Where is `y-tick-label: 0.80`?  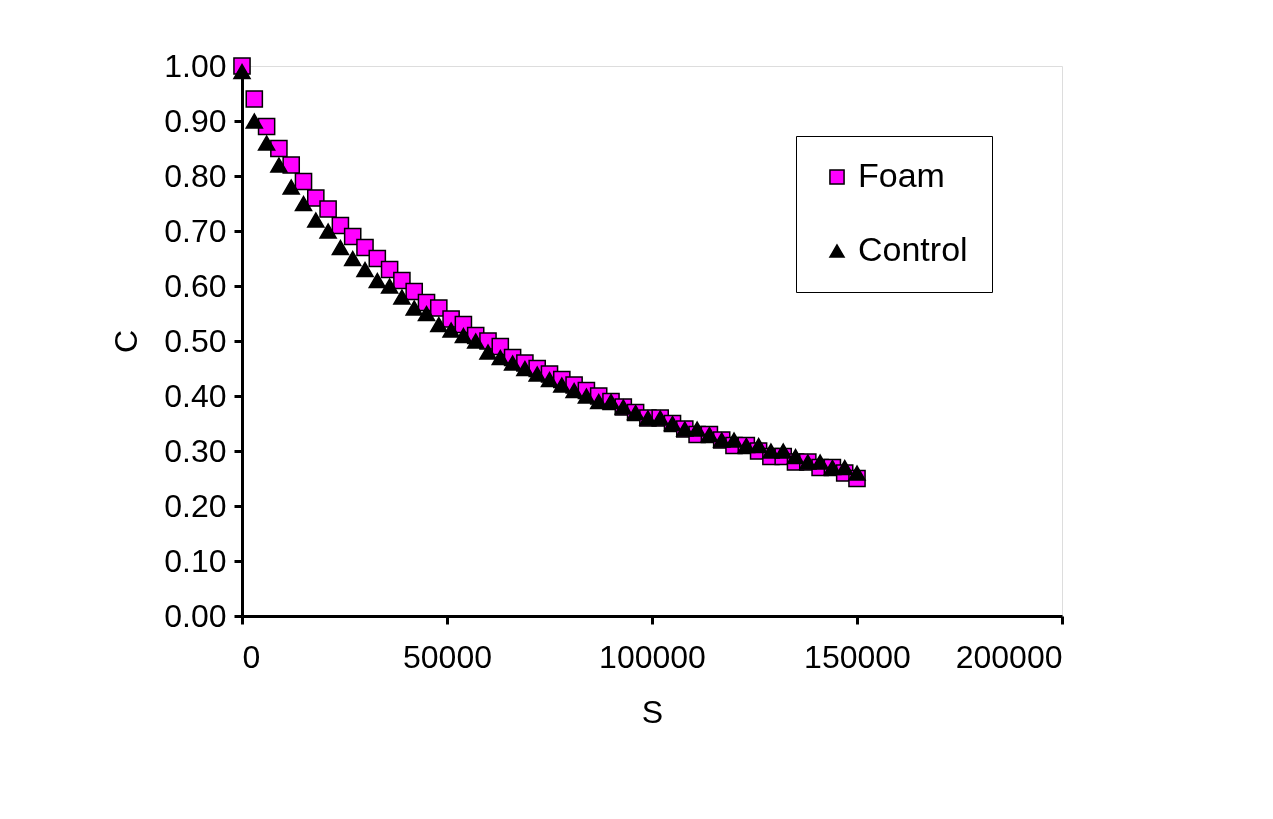
y-tick-label: 0.80 is located at coordinates (195, 175).